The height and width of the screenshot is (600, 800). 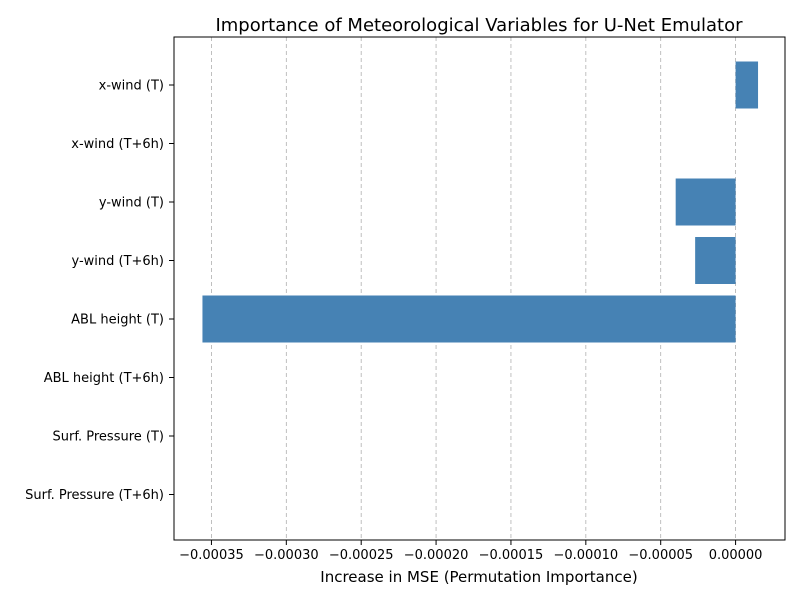 I want to click on x-tick-label: −0.00025, so click(x=361, y=555).